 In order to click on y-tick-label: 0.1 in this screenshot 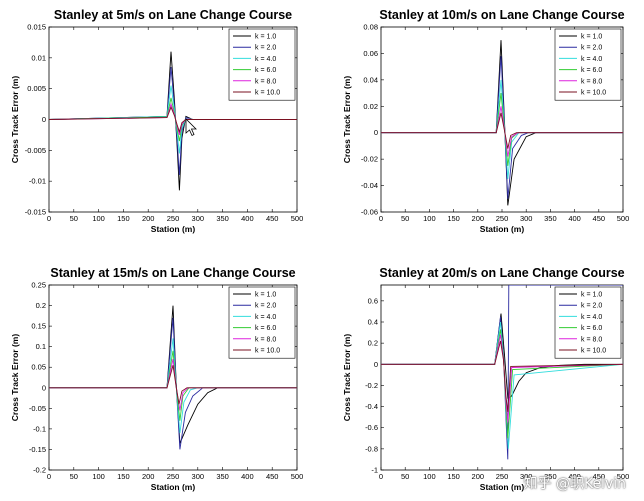, I will do `click(41, 346)`.